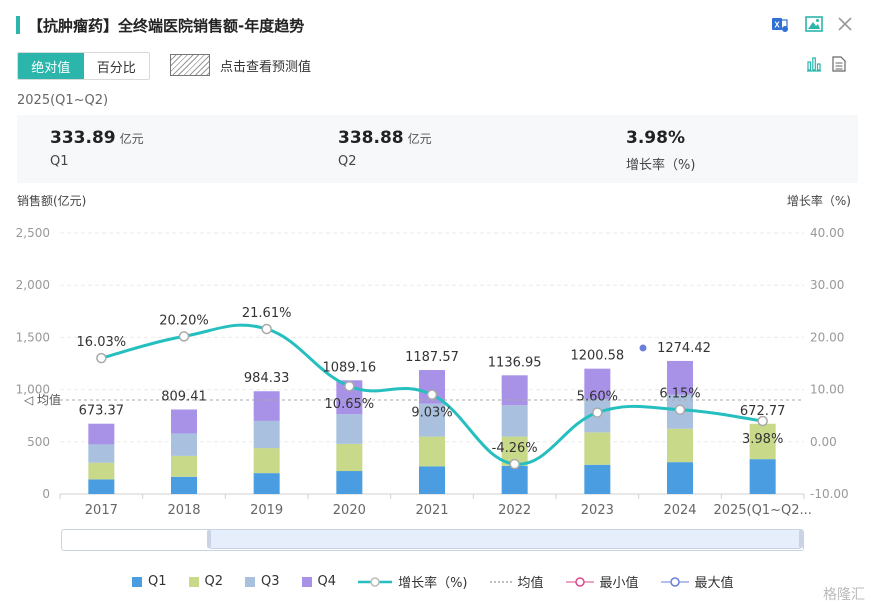  Describe the element at coordinates (347, 161) in the screenshot. I see `summary-q2-label: Q2` at that location.